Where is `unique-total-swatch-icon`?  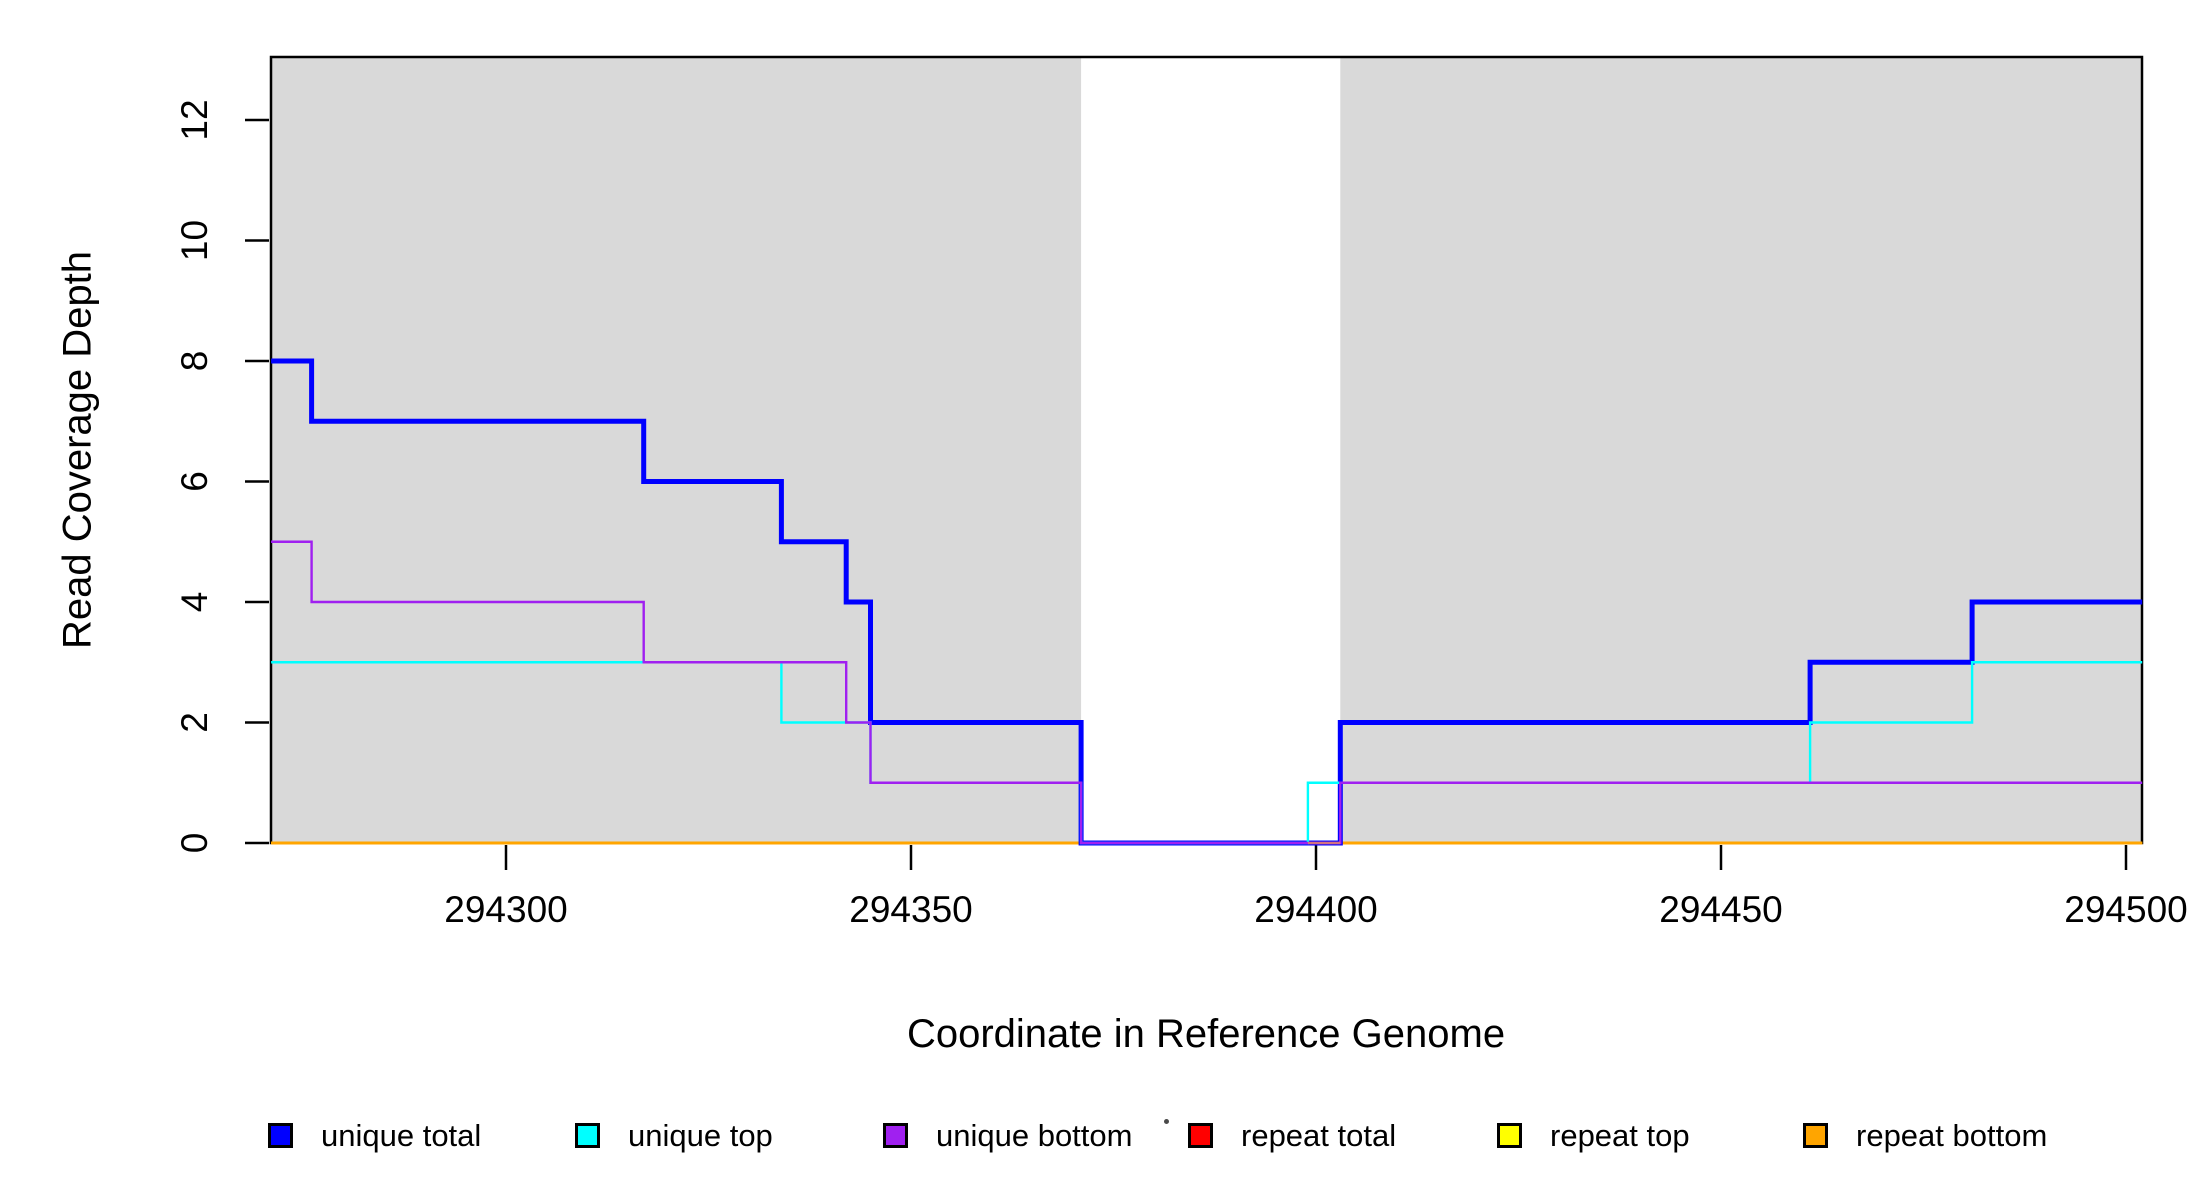
unique-total-swatch-icon is located at coordinates (280, 1135).